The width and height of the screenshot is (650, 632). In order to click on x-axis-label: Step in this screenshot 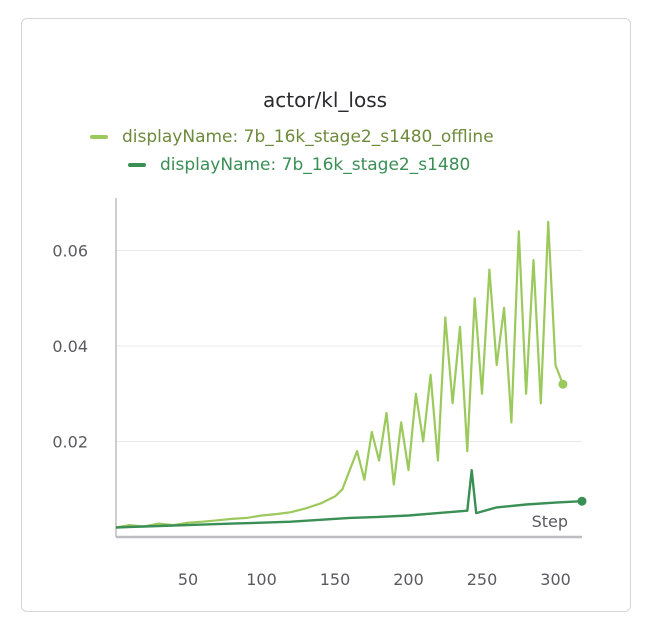, I will do `click(550, 521)`.